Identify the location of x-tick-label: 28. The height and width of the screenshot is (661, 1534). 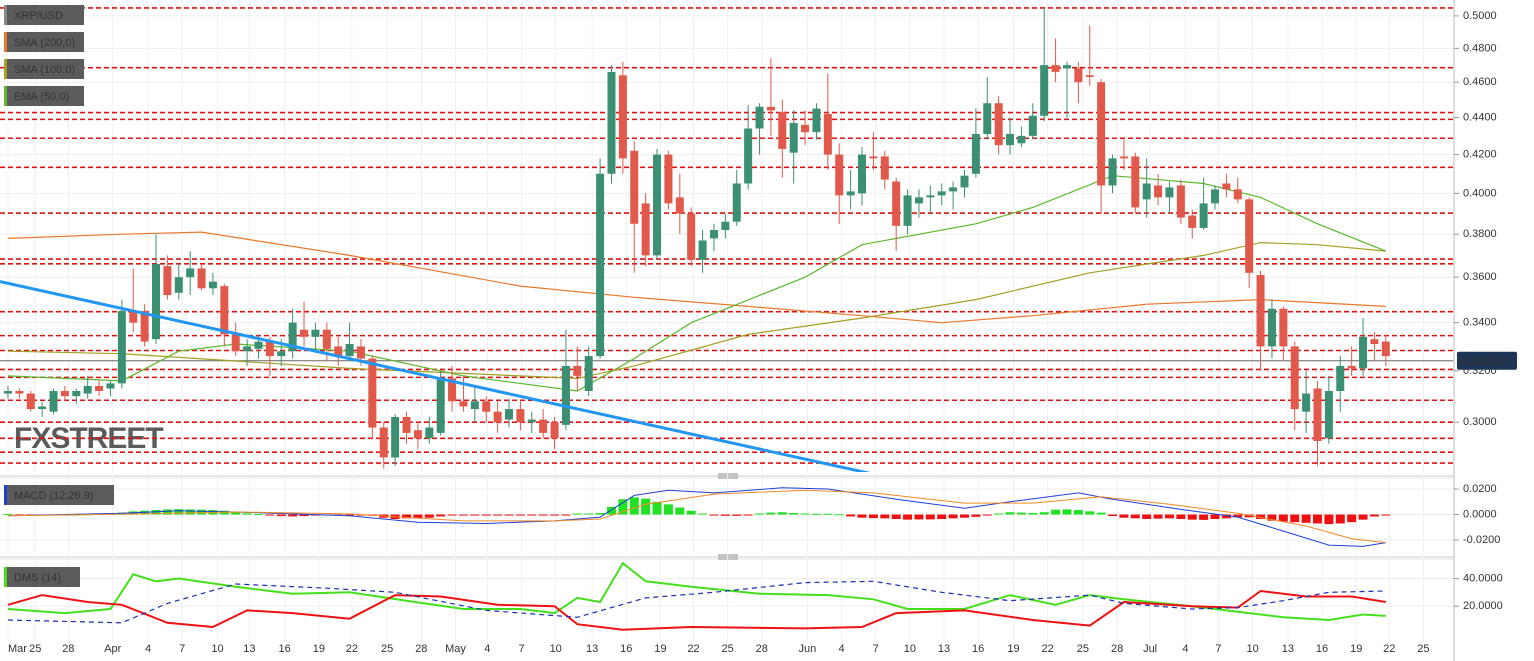
(421, 649).